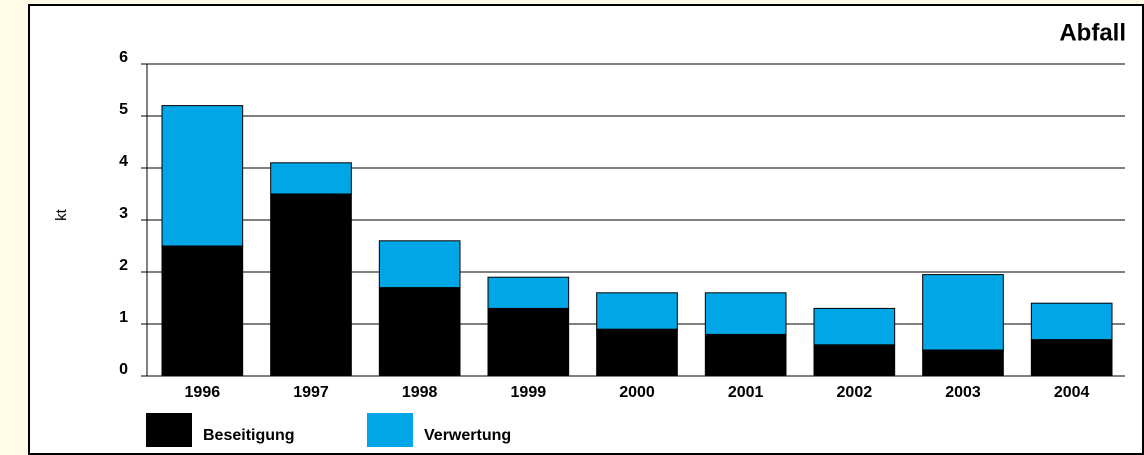 This screenshot has width=1144, height=455. Describe the element at coordinates (746, 392) in the screenshot. I see `x-tick-label: 2001` at that location.